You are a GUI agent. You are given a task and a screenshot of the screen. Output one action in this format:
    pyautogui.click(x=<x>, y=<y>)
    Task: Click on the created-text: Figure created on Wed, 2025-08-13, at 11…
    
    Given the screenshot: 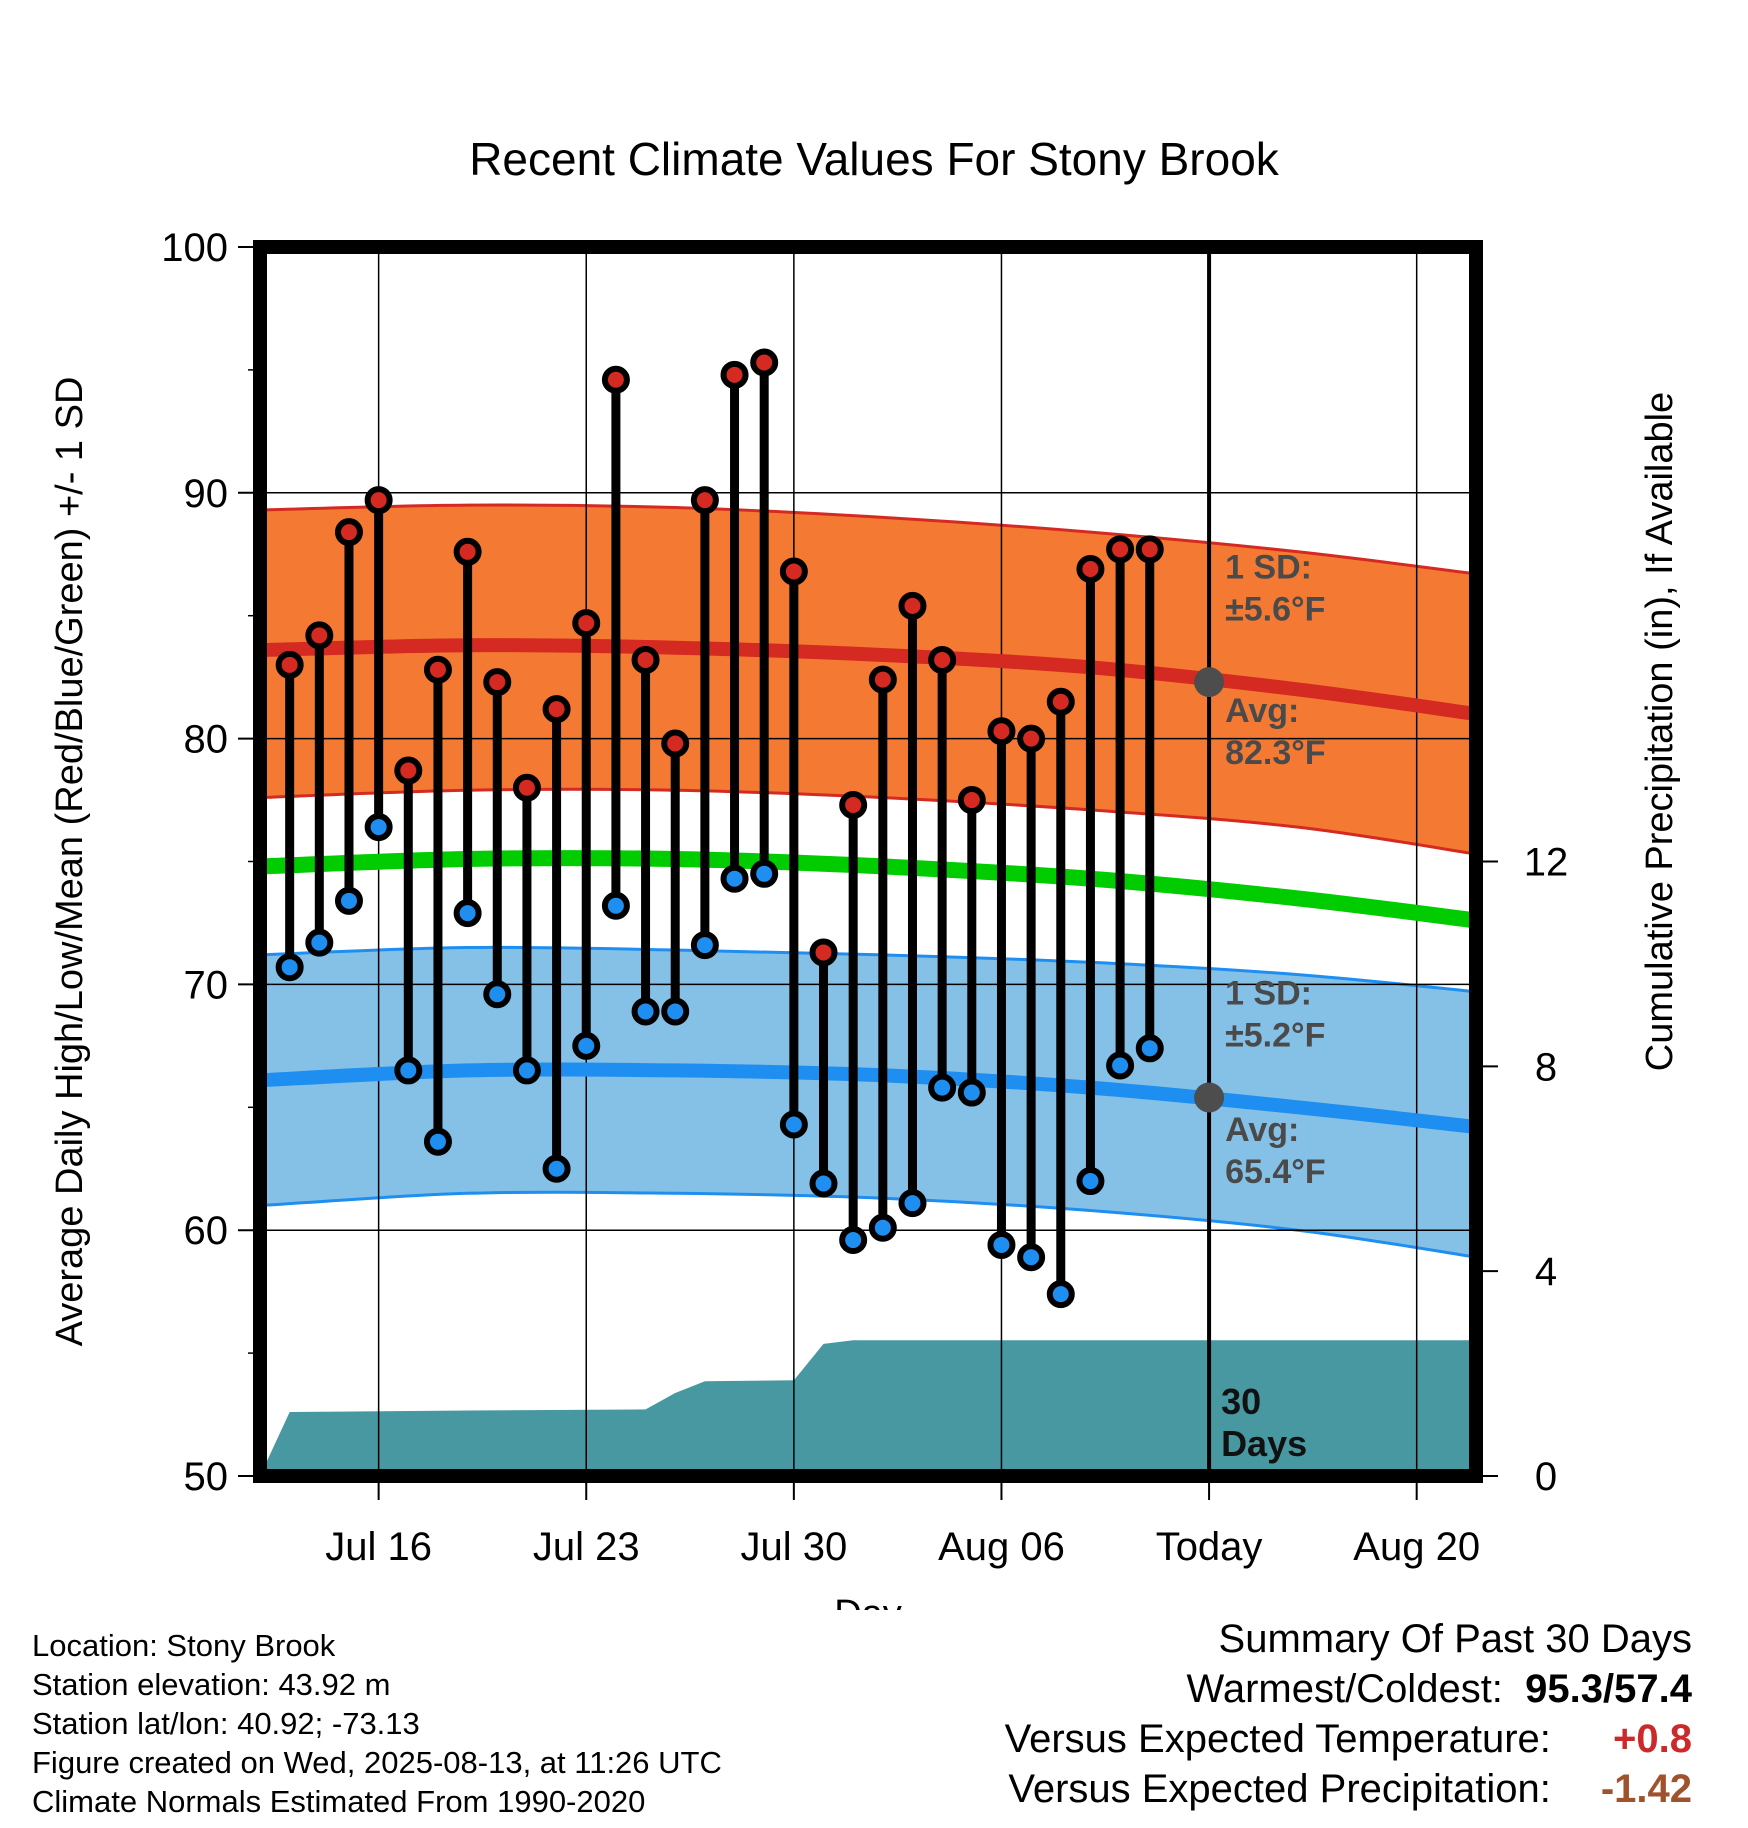 What is the action you would take?
    pyautogui.click(x=377, y=1762)
    